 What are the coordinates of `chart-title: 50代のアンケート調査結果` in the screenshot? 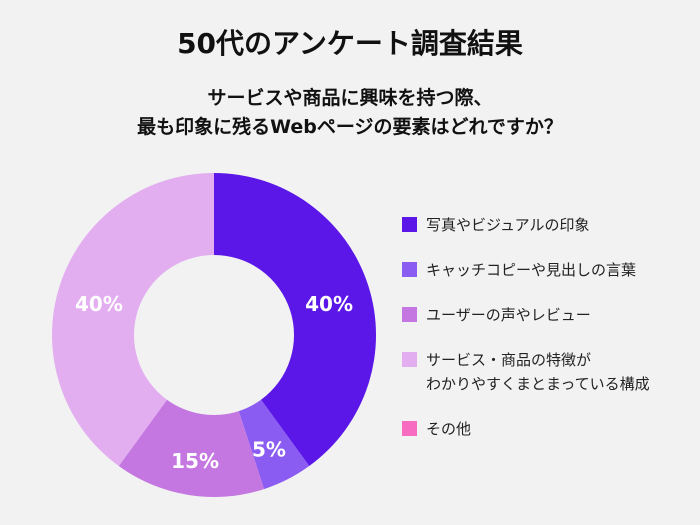 It's located at (350, 43).